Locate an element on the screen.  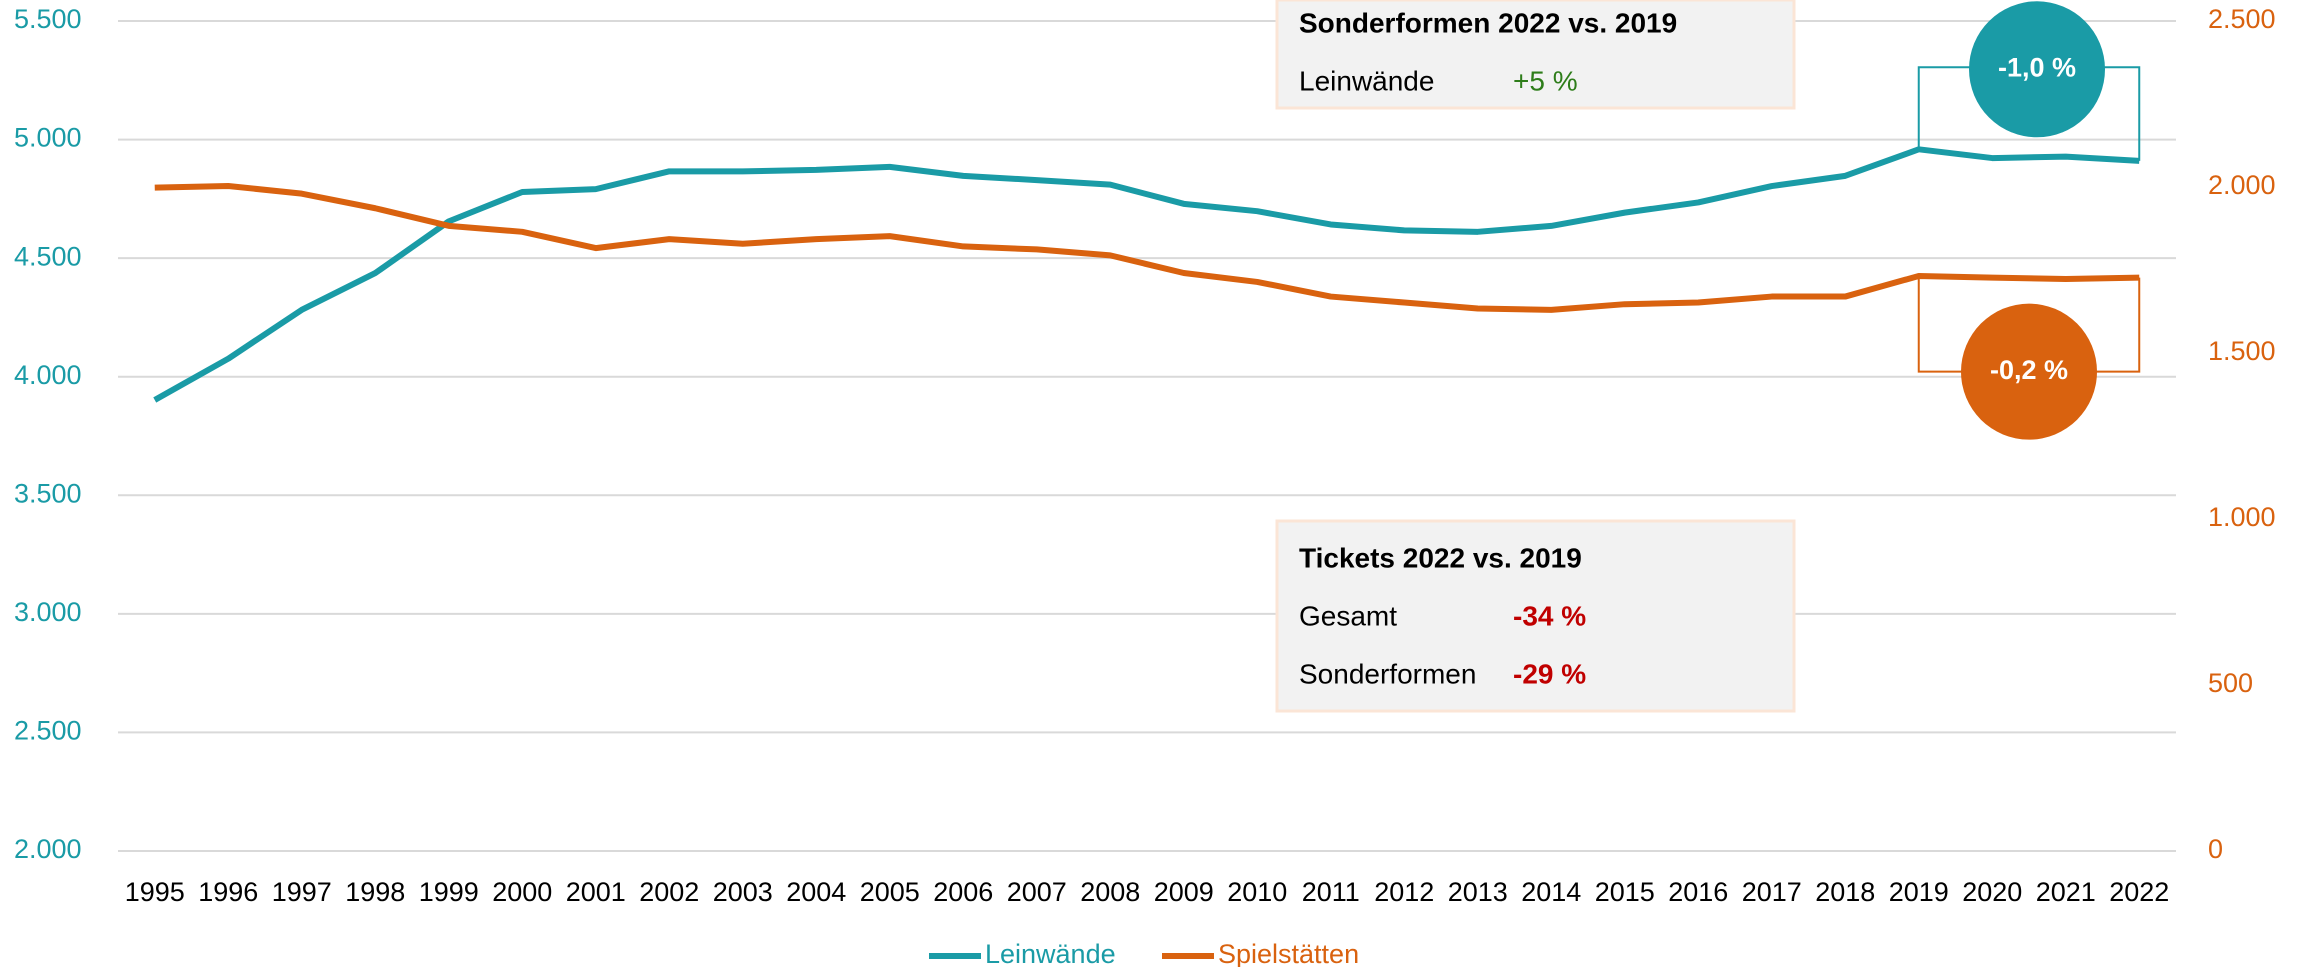
x-tick-label: 2018 is located at coordinates (1845, 892).